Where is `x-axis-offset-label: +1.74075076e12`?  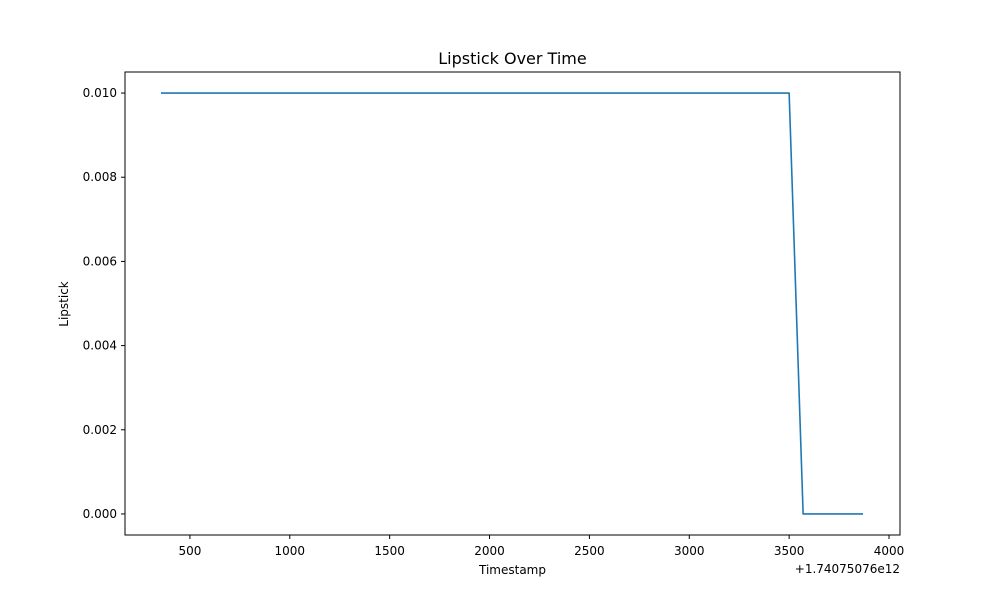
x-axis-offset-label: +1.74075076e12 is located at coordinates (847, 569).